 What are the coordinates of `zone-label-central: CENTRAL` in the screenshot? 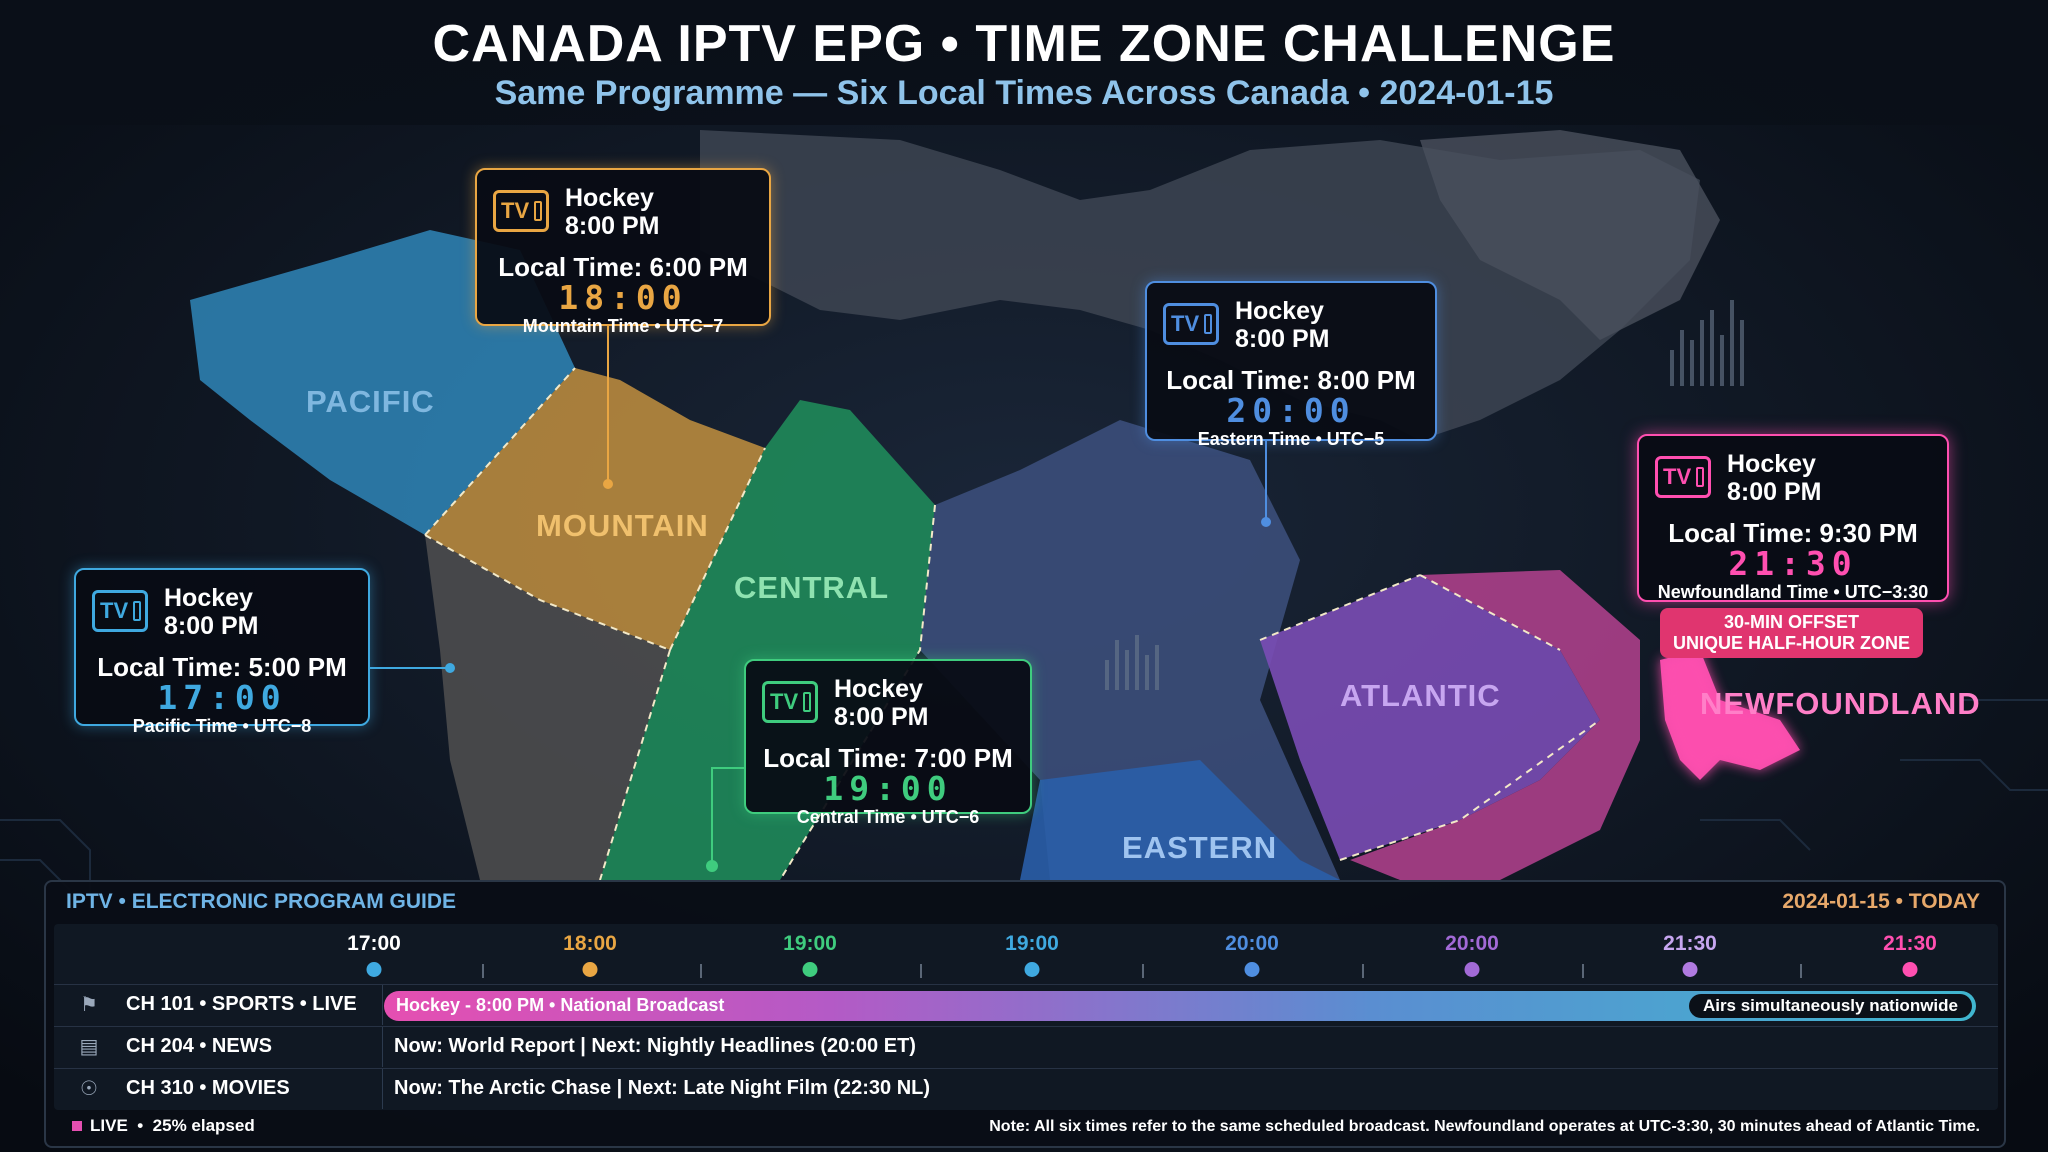 It's located at (812, 587).